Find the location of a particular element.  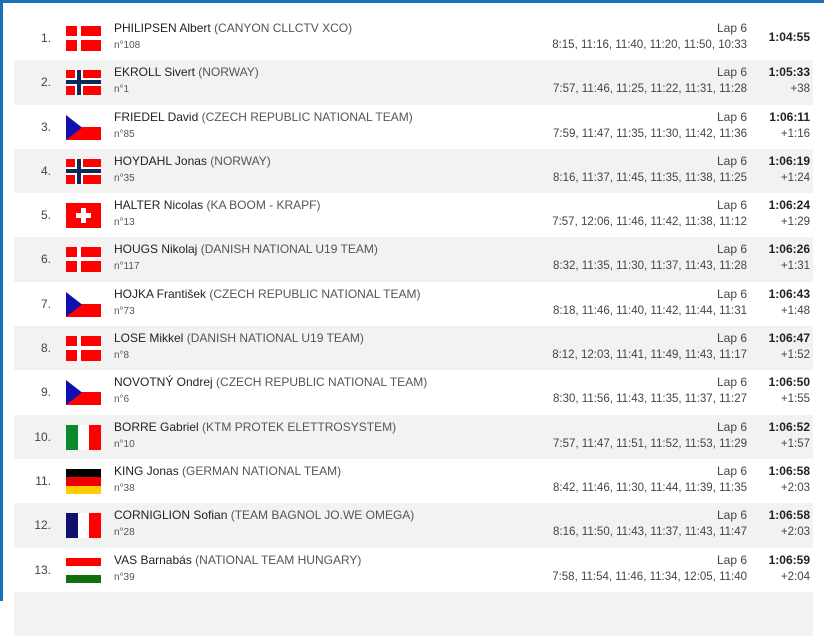

total-time: 1:06:24 is located at coordinates (789, 205).